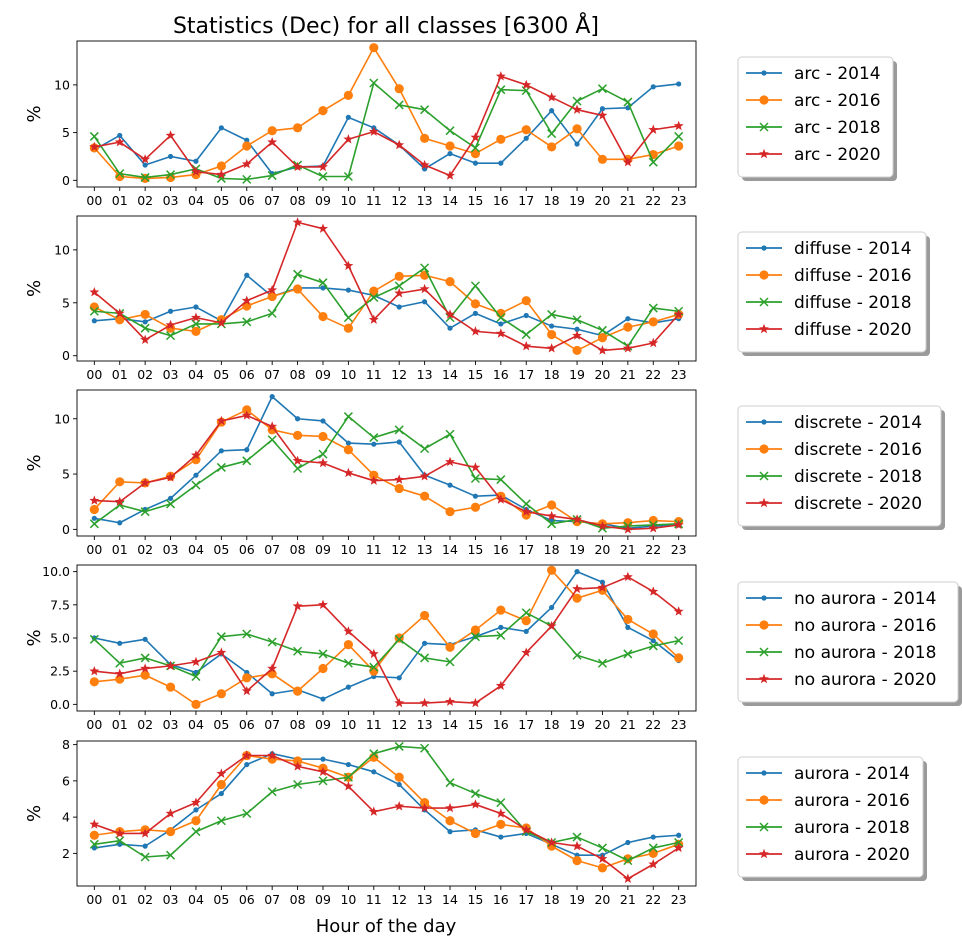  I want to click on x-tick-label: 01, so click(120, 374).